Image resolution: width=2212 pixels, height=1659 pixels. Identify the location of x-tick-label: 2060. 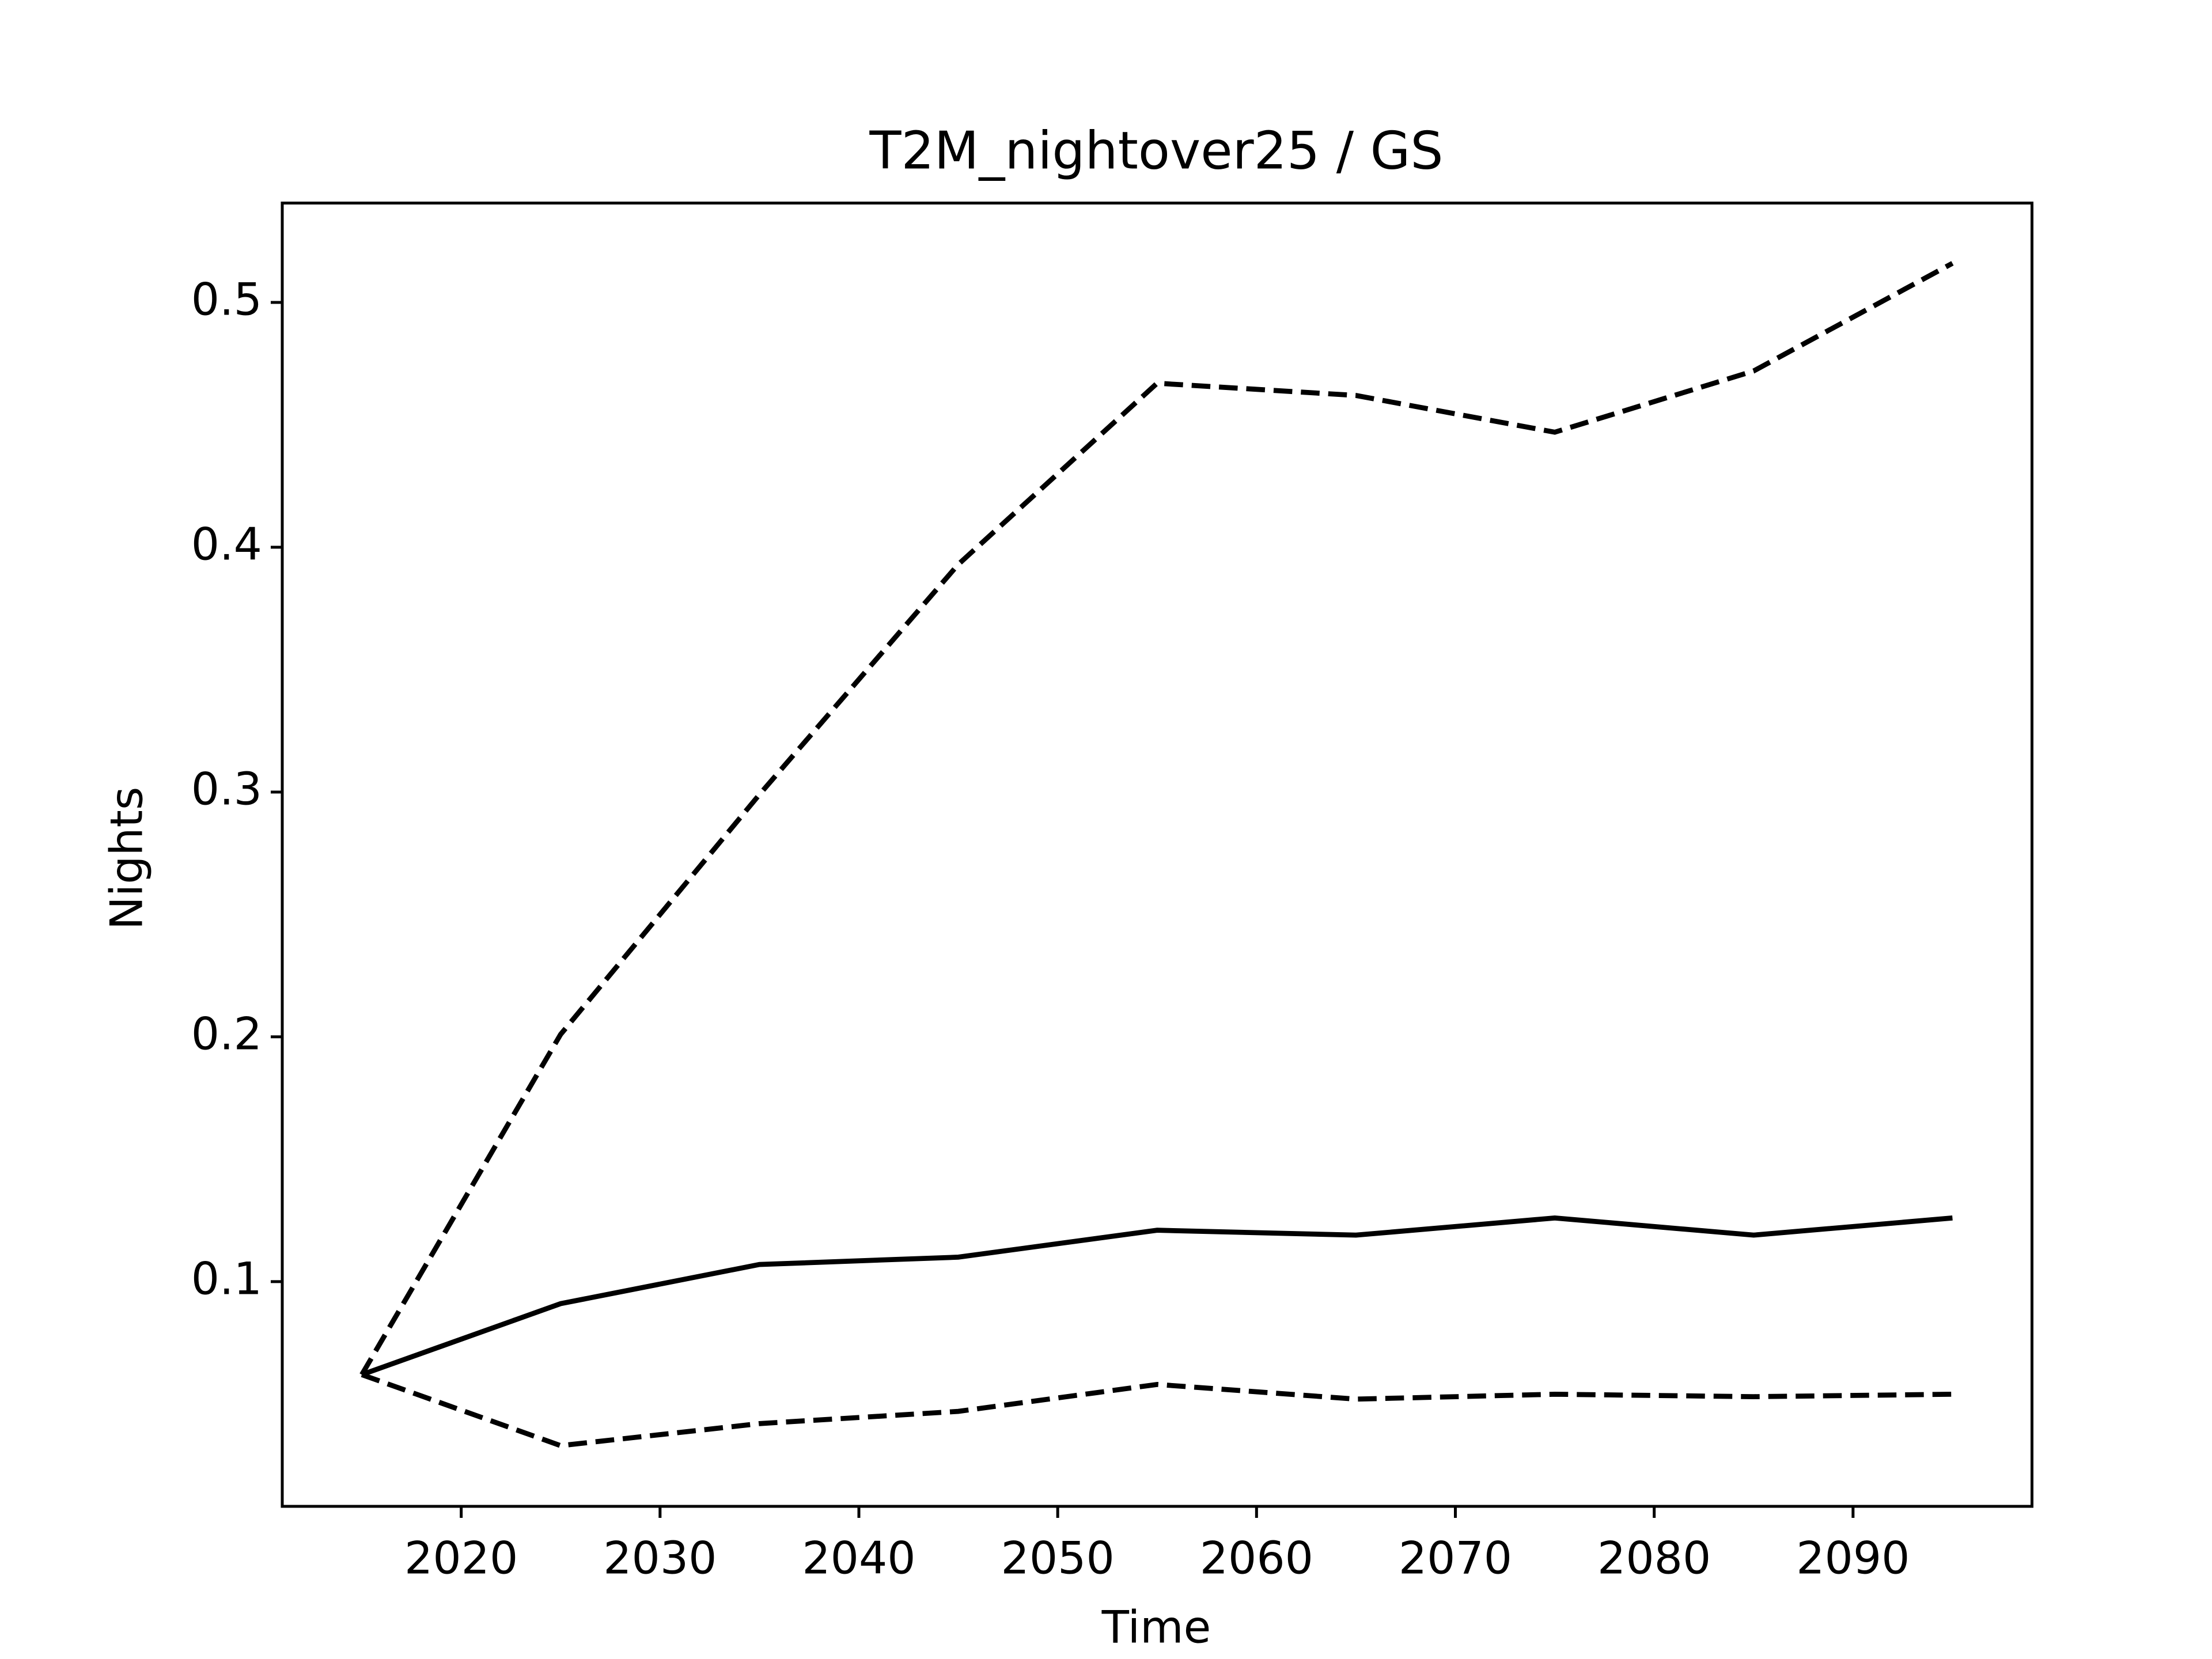
(1256, 1558).